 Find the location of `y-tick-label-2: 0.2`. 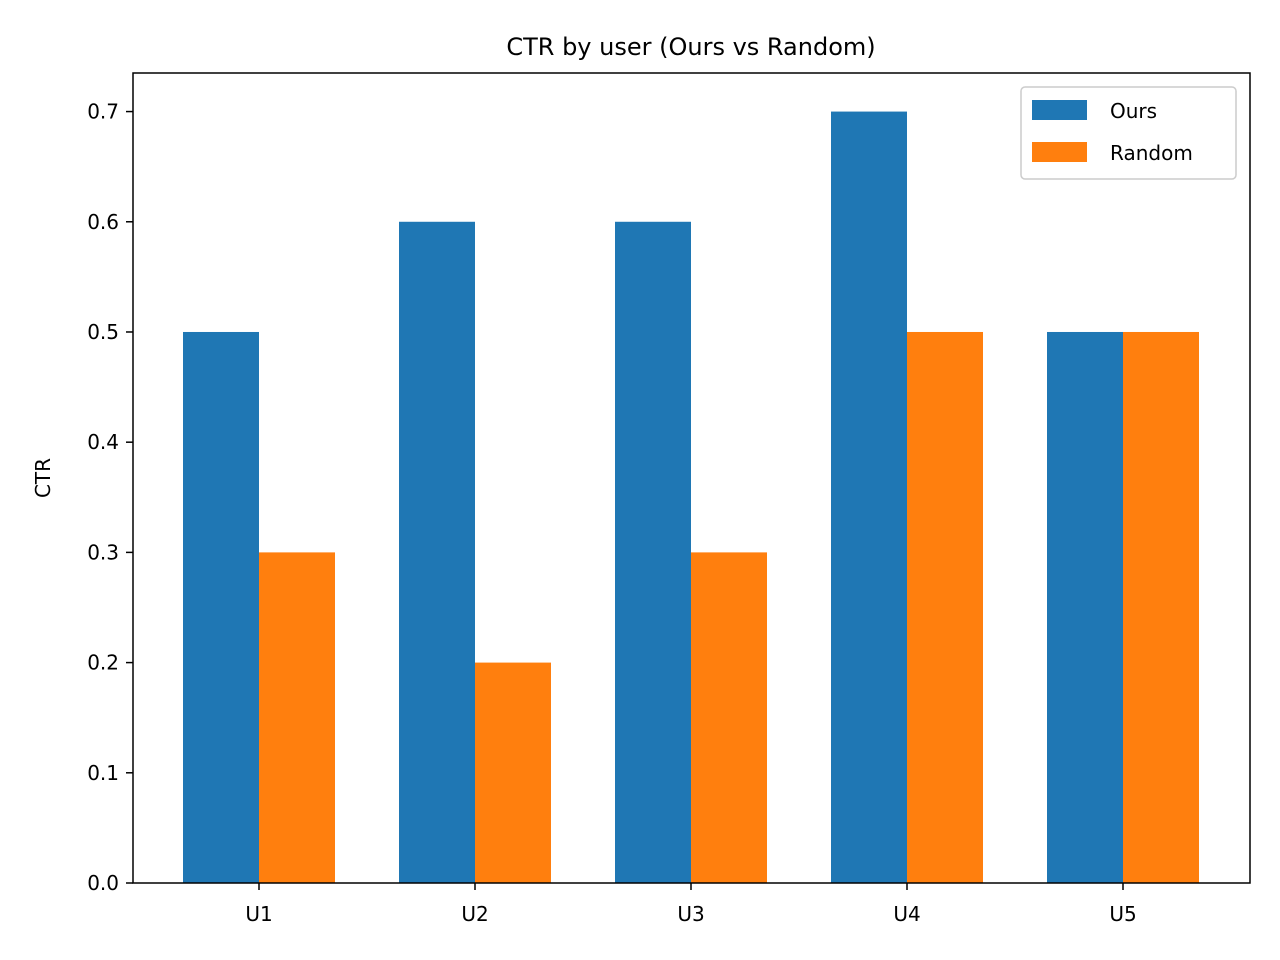

y-tick-label-2: 0.2 is located at coordinates (103, 663).